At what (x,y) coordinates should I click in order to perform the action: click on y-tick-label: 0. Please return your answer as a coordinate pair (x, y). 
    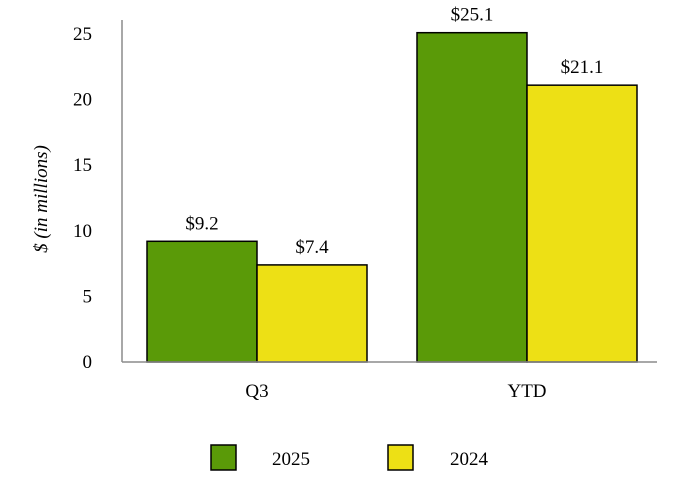
    Looking at the image, I should click on (88, 362).